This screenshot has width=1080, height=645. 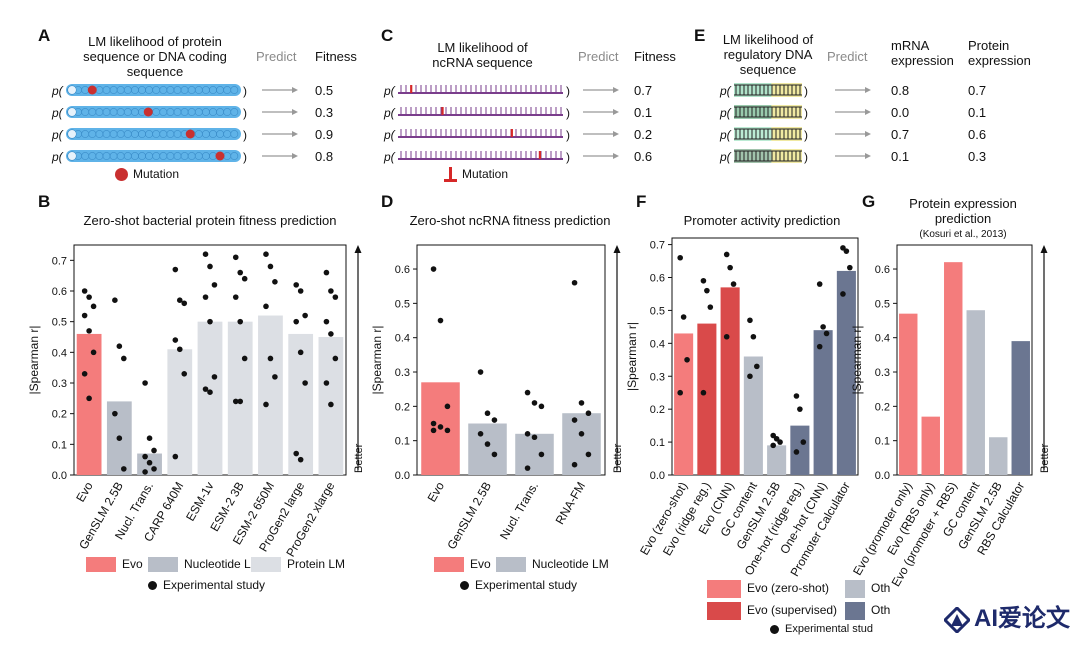 I want to click on fitness-value: 0.3, so click(x=324, y=112).